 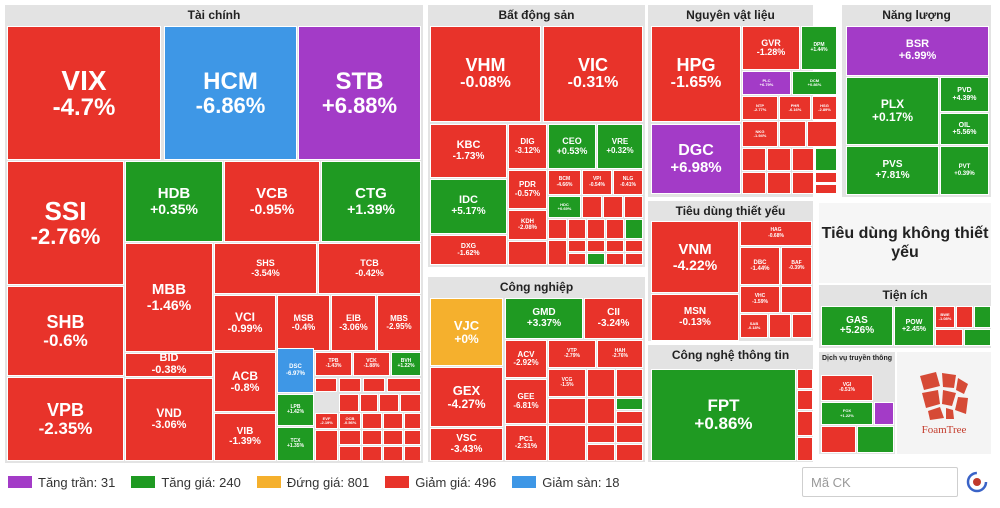 I want to click on stock-tile-pvs: PVS +7.81%, so click(x=892, y=170).